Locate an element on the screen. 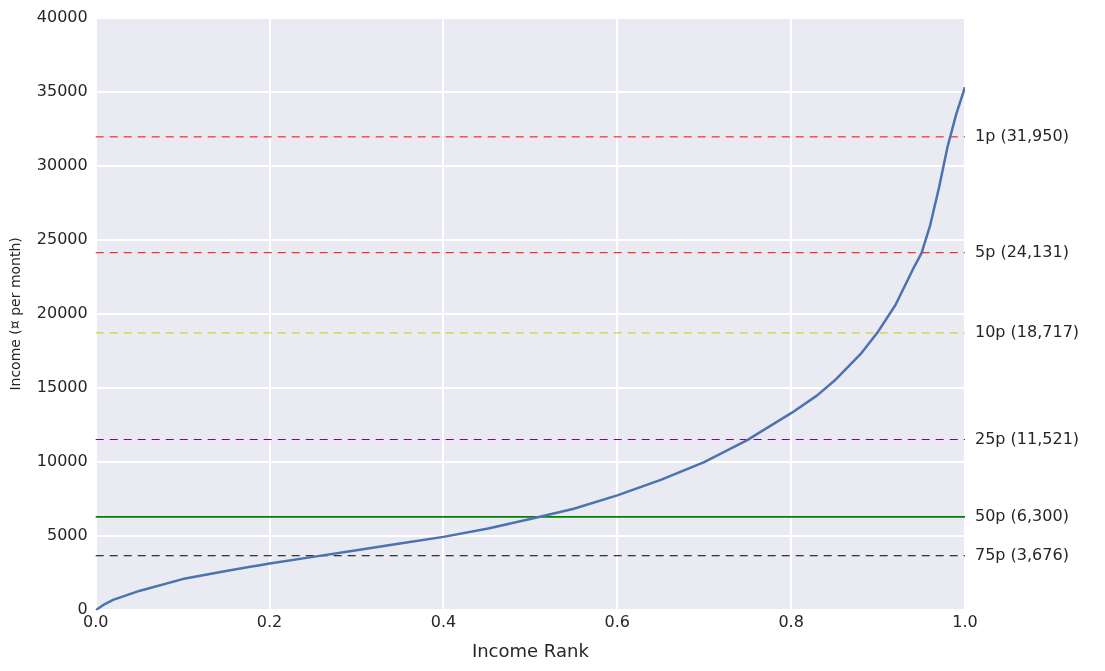 The width and height of the screenshot is (1105, 671). x-tick-label: 0.6 is located at coordinates (617, 621).